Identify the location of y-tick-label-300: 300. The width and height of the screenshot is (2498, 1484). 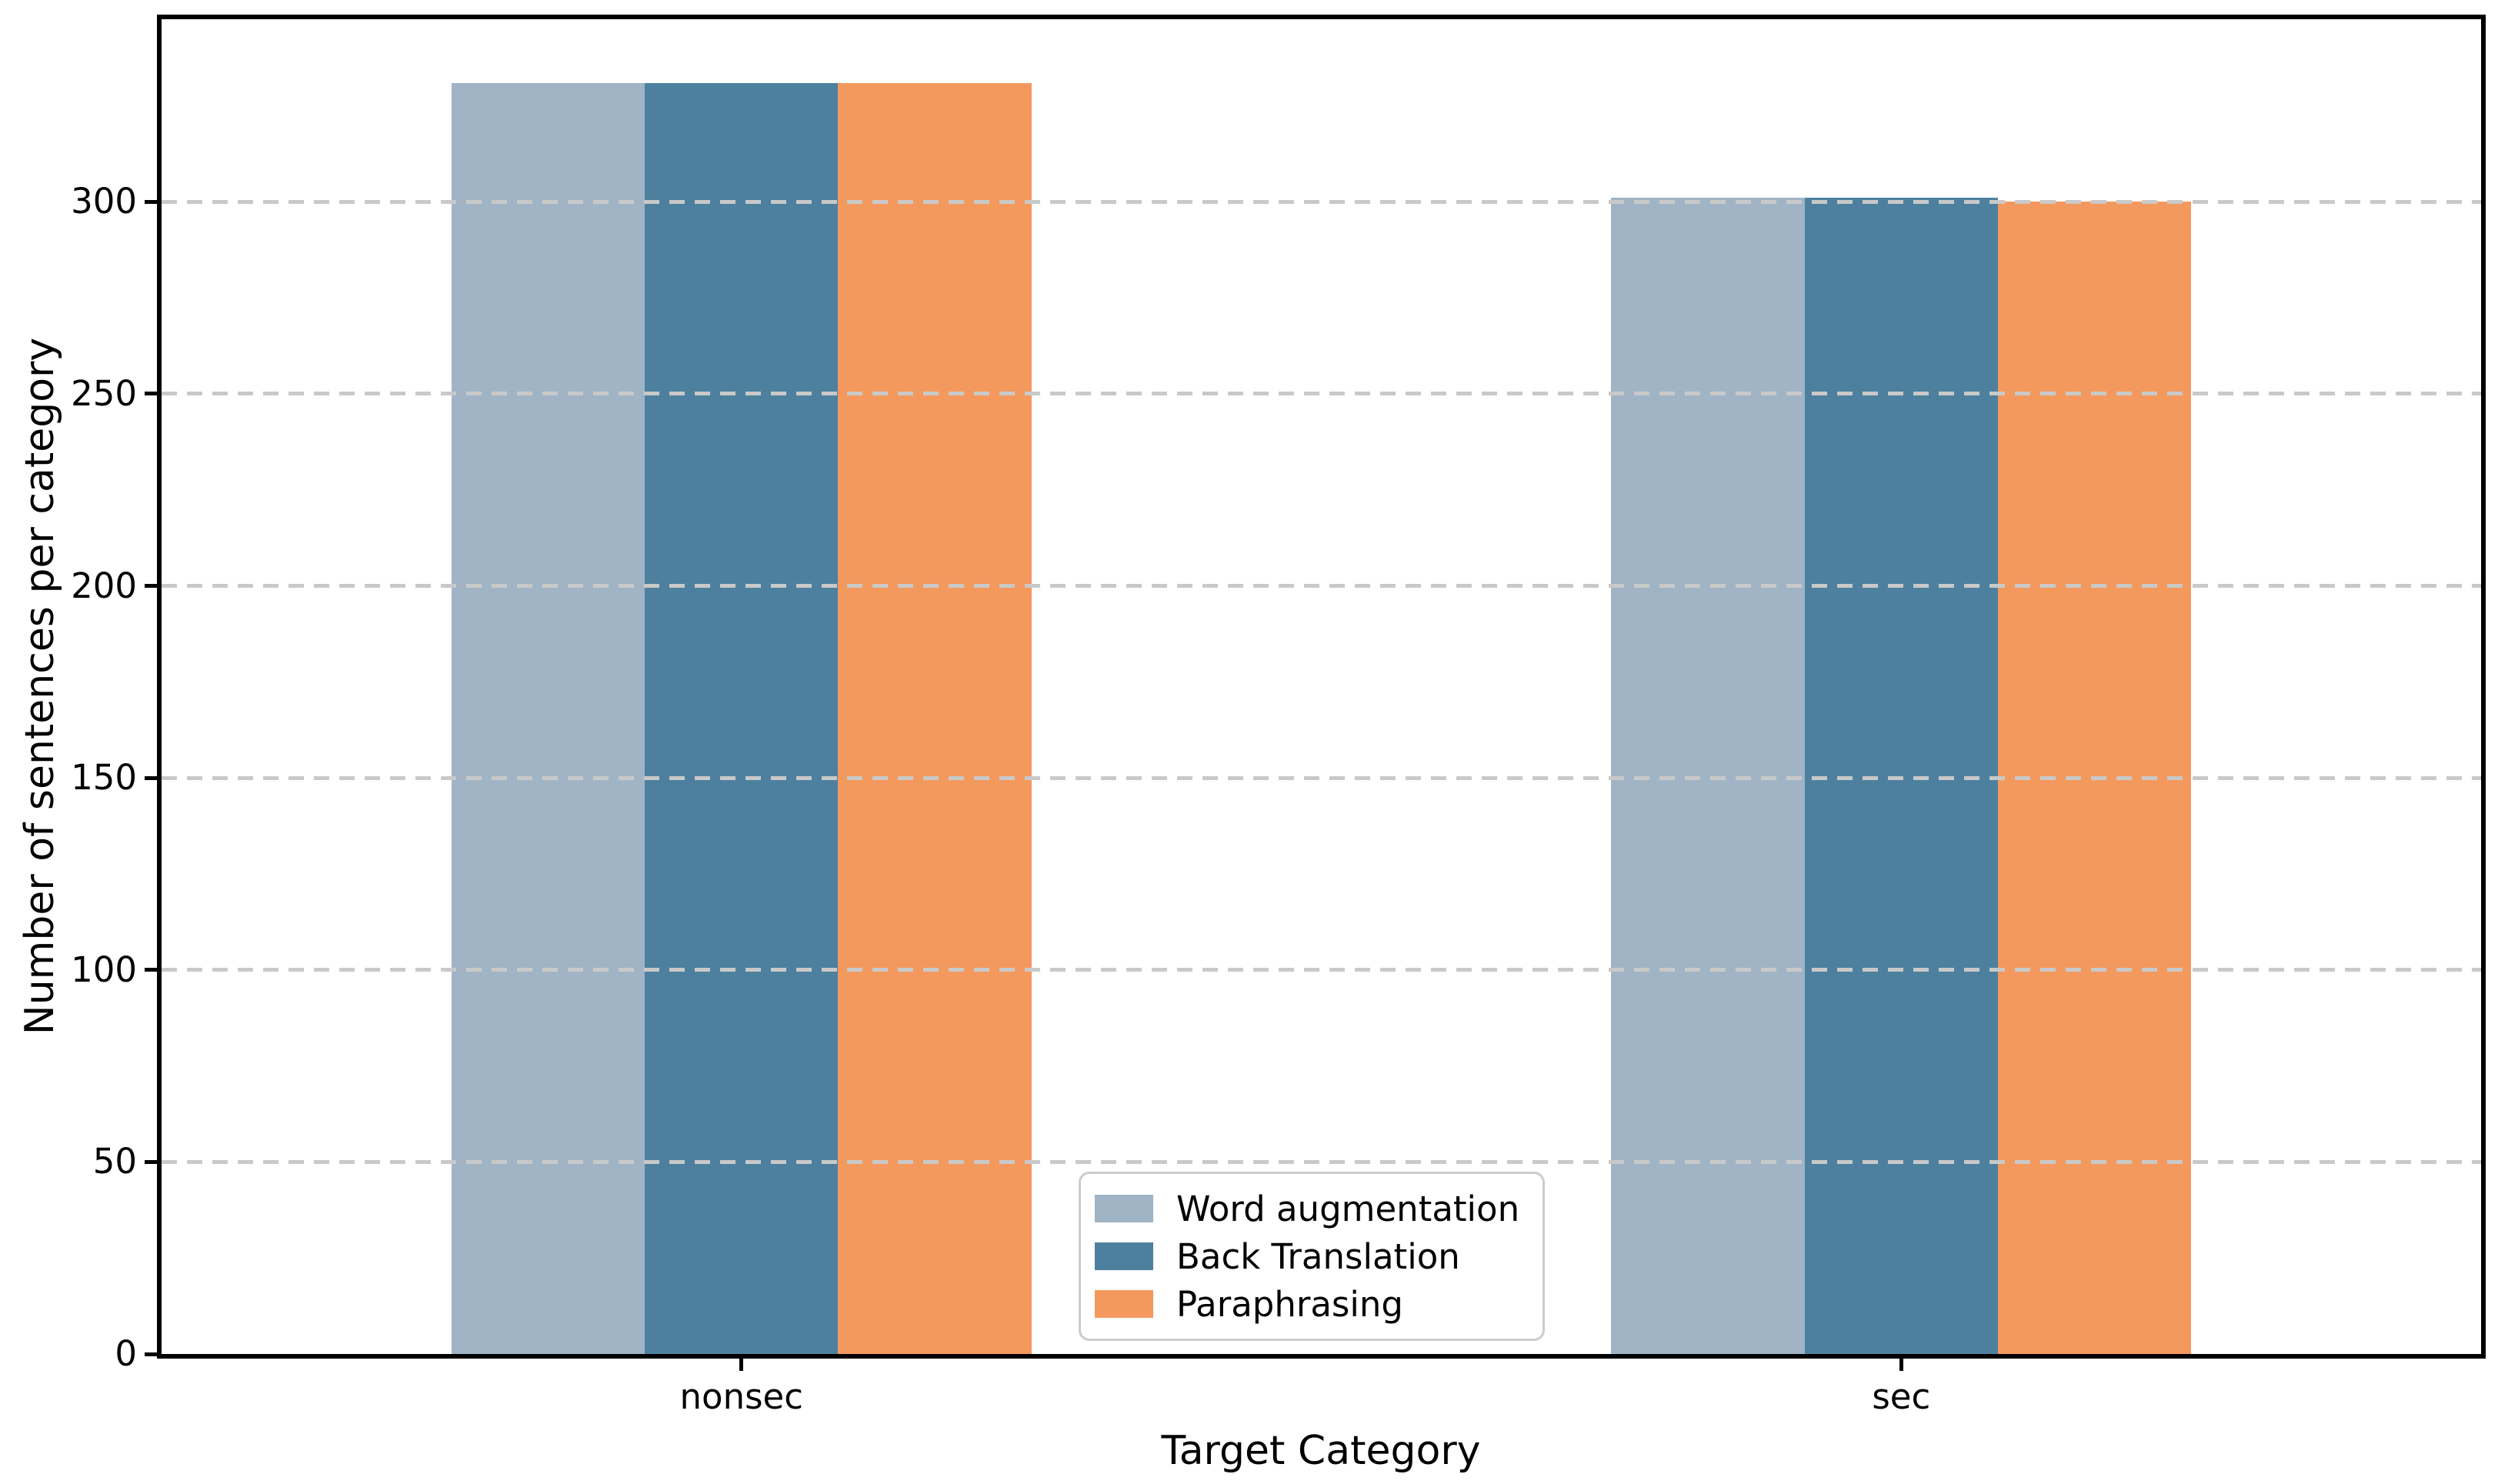
(104, 201).